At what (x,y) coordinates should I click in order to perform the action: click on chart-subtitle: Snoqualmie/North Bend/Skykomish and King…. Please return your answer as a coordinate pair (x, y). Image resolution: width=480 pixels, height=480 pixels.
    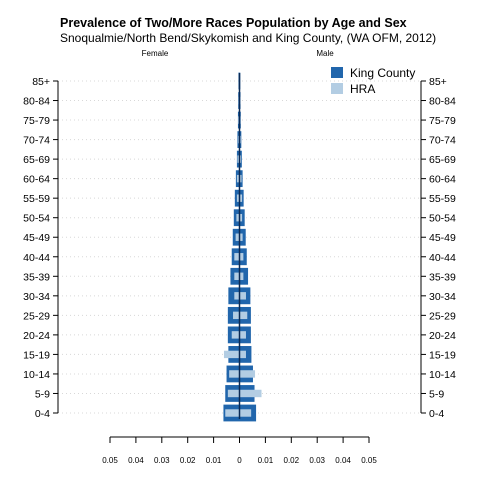
    Looking at the image, I should click on (248, 38).